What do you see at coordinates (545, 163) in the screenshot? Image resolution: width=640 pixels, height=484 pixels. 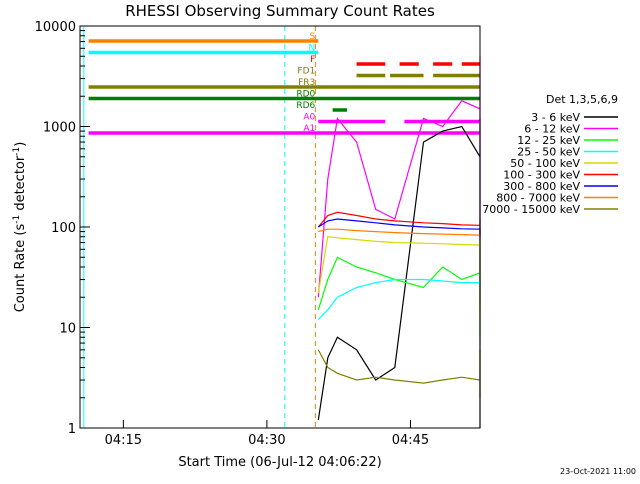 I see `legend-label-4: 50 - 100 keV` at bounding box center [545, 163].